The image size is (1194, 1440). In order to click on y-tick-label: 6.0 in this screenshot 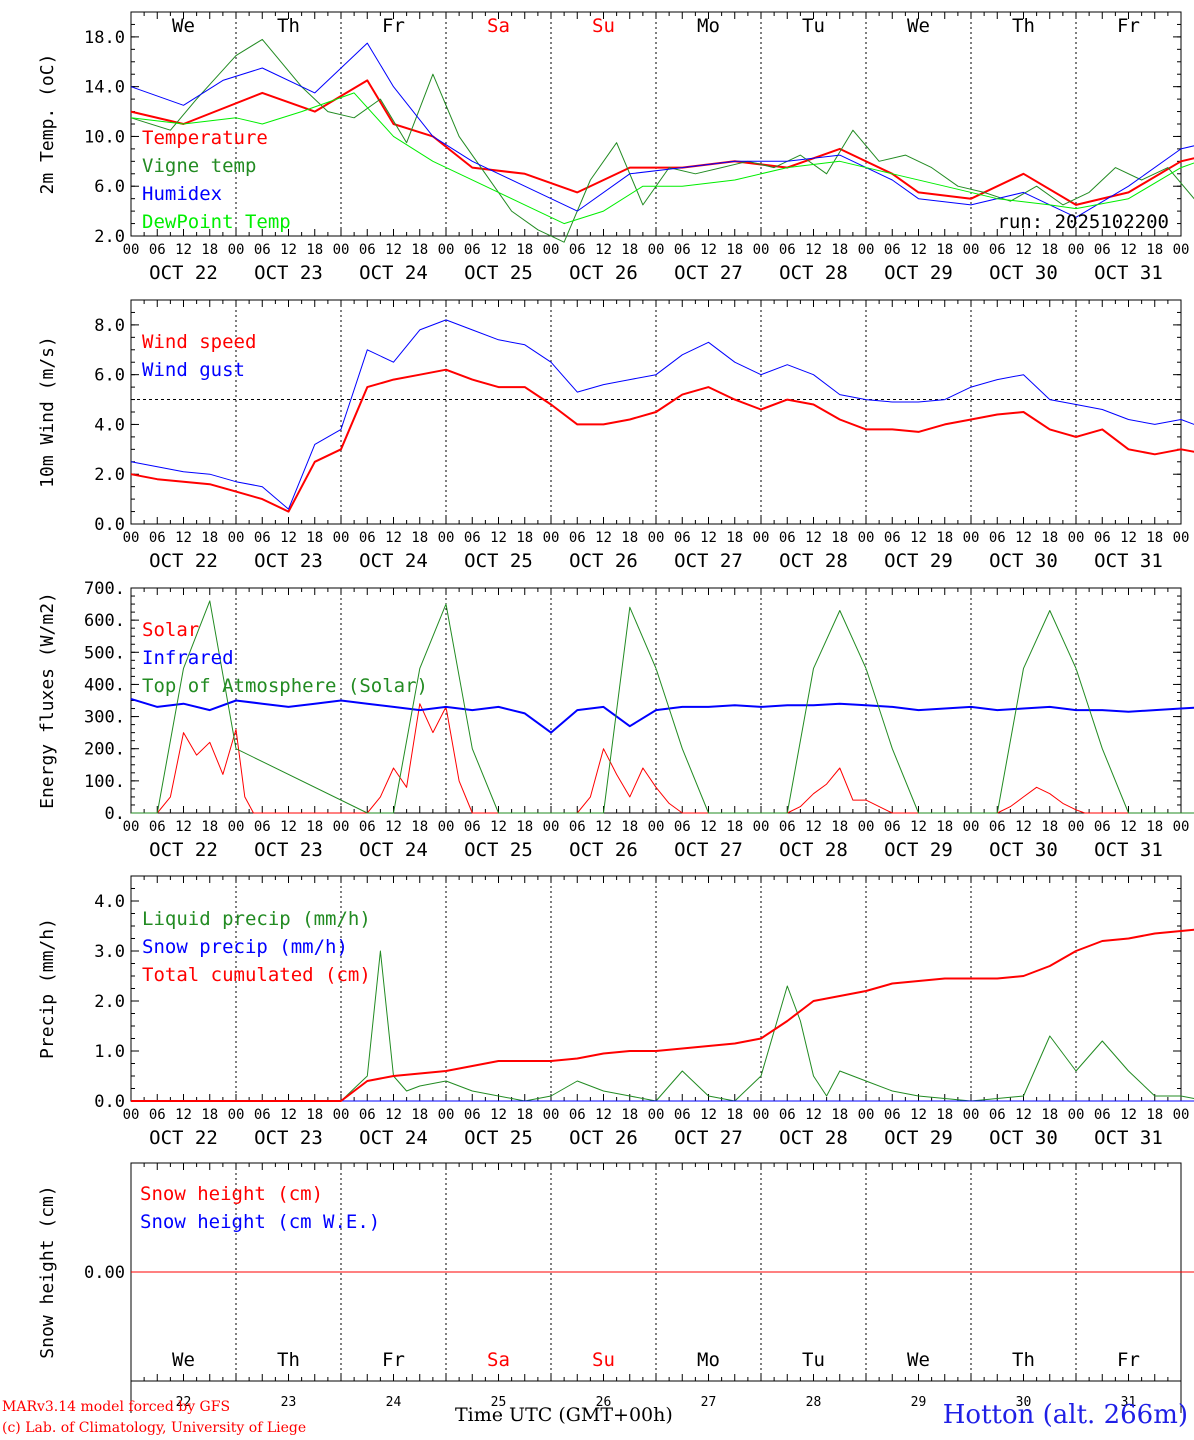, I will do `click(109, 187)`.